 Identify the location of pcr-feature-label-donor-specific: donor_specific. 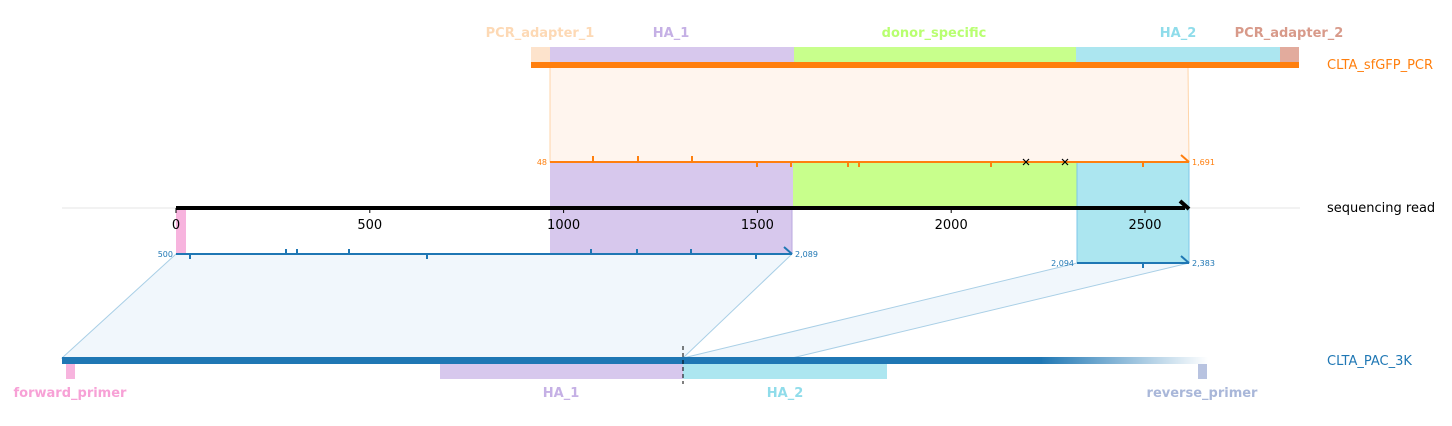
(934, 33).